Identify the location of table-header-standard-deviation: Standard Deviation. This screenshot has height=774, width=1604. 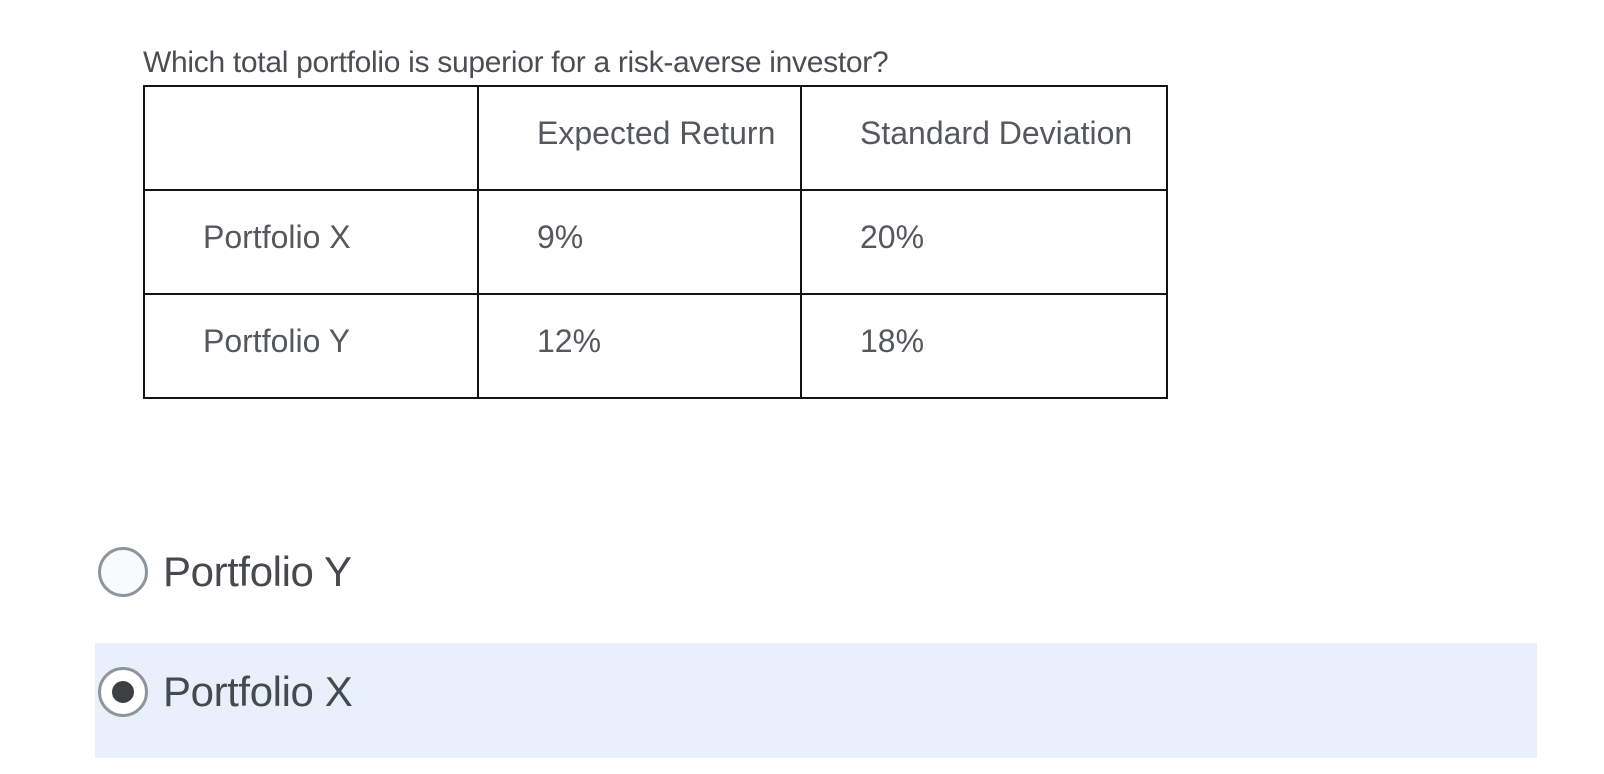
(984, 138).